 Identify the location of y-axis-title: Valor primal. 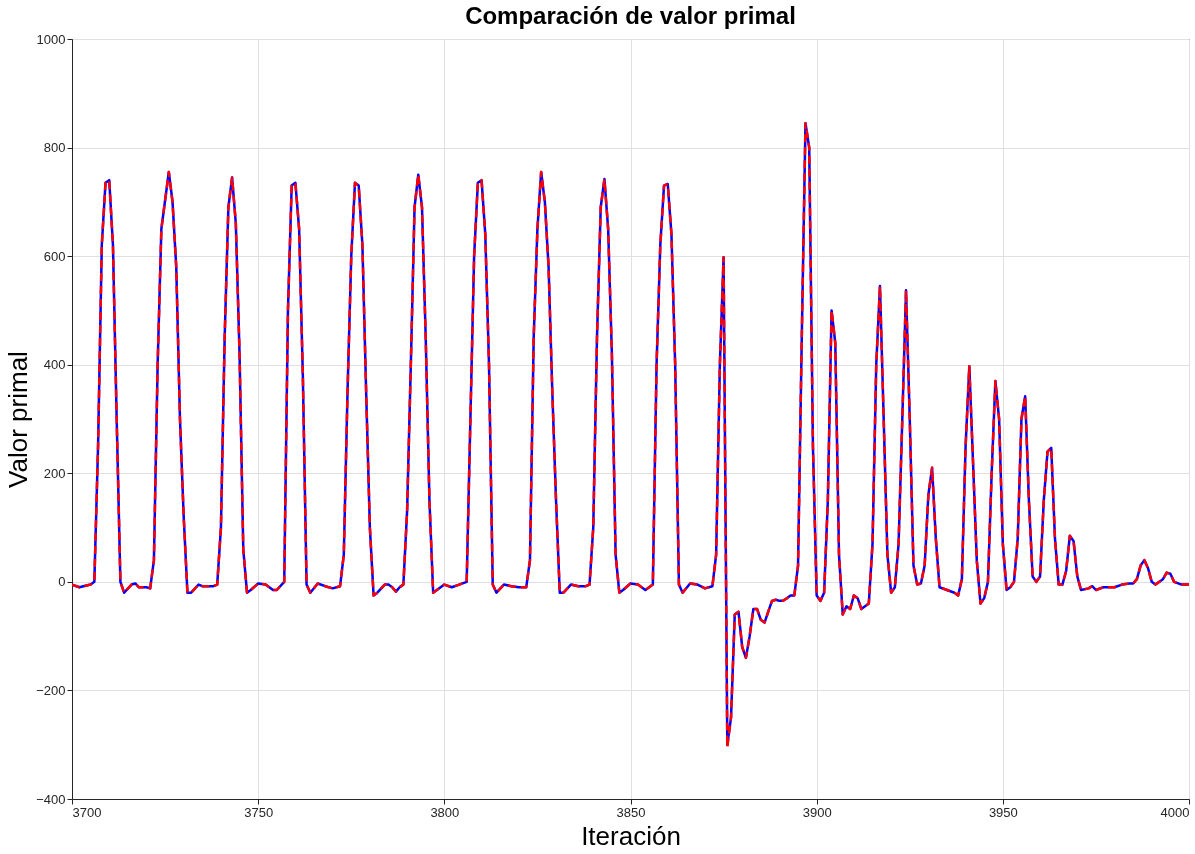
(18, 419).